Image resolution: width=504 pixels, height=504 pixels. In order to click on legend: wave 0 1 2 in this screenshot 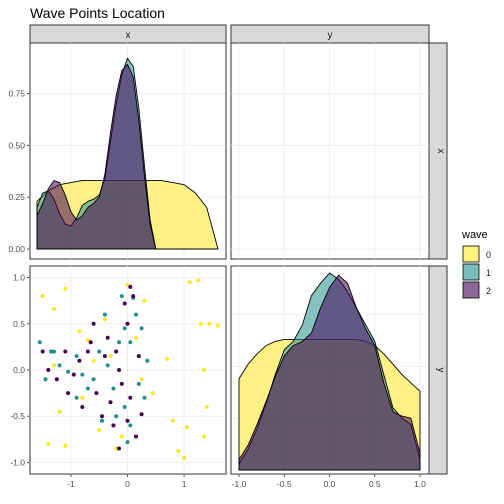, I will do `click(476, 264)`.